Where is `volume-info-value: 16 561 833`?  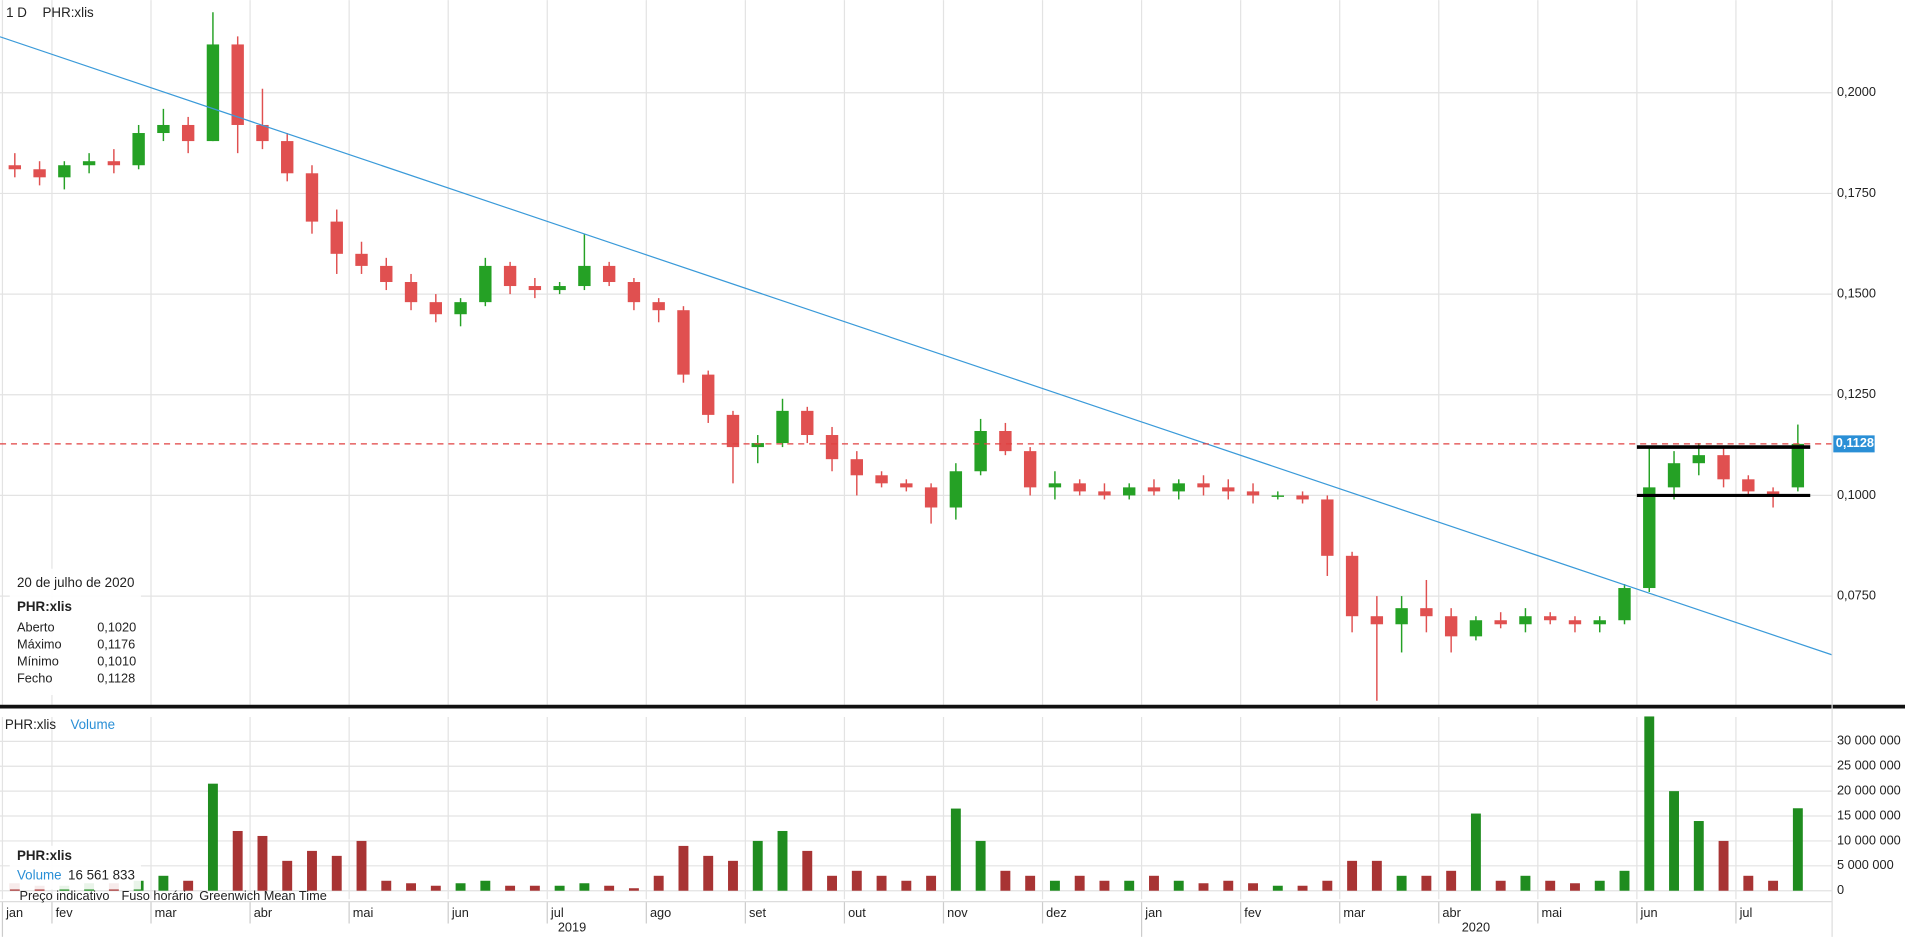 volume-info-value: 16 561 833 is located at coordinates (101, 875).